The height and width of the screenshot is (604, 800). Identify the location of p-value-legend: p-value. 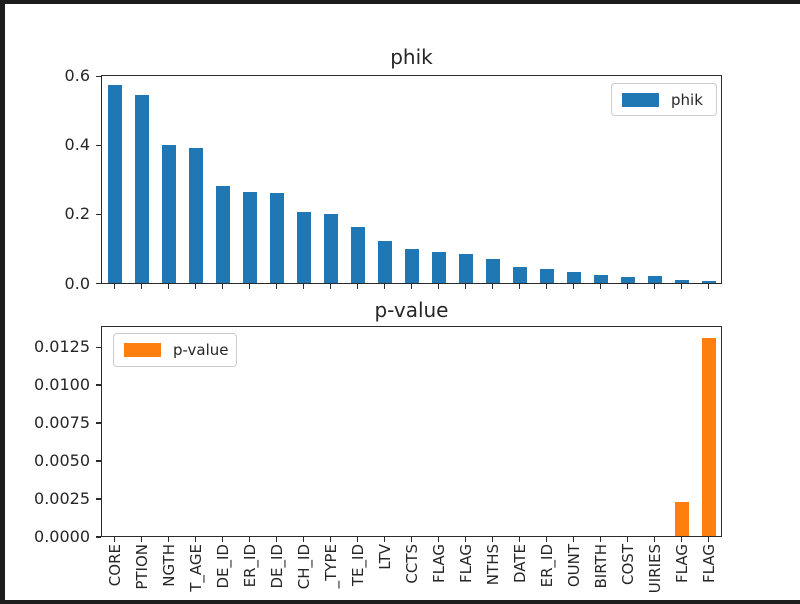
(175, 350).